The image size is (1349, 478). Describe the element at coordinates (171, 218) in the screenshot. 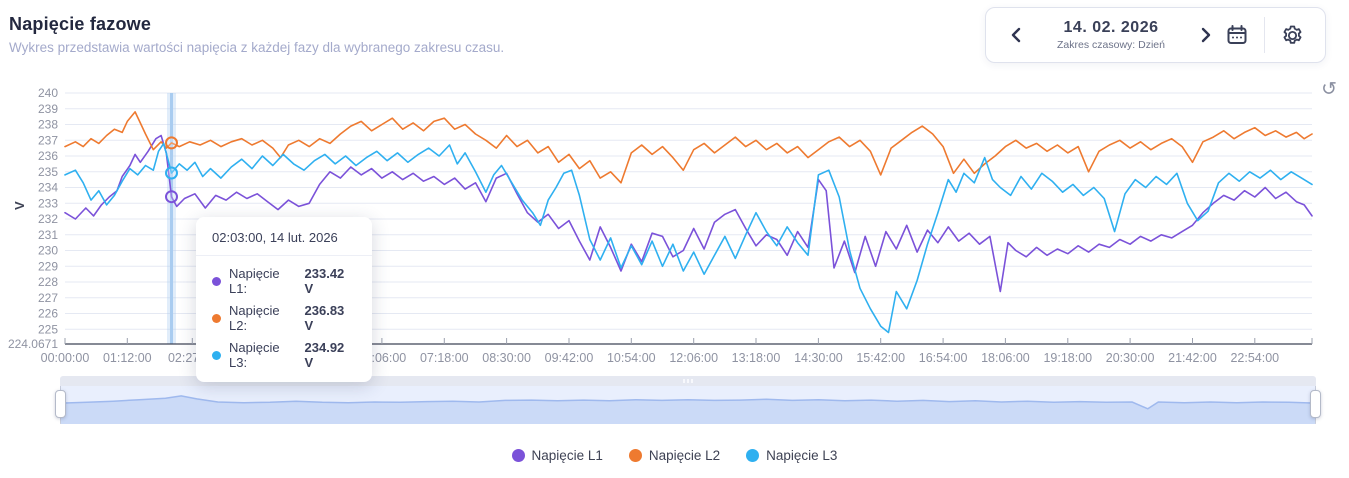

I see `crosshair-line` at that location.